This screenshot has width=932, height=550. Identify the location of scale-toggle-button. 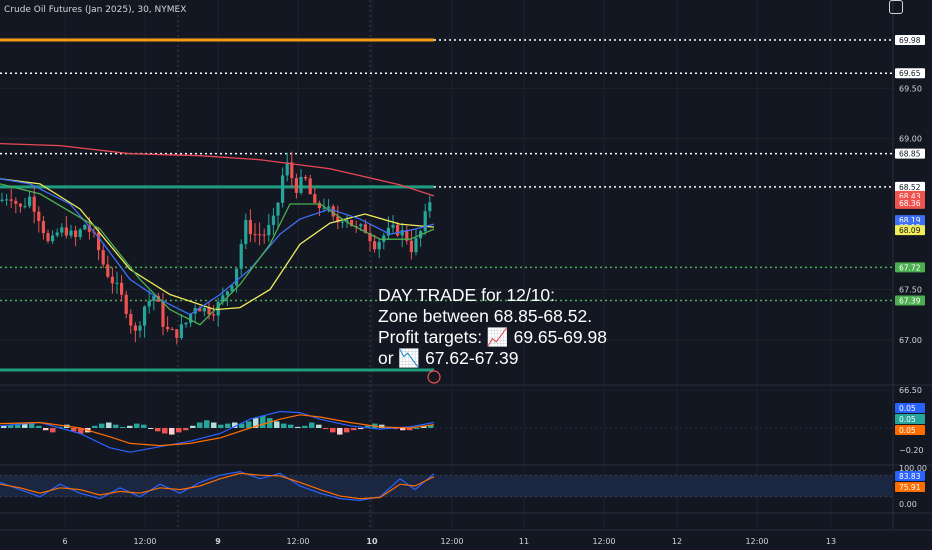
(896, 7).